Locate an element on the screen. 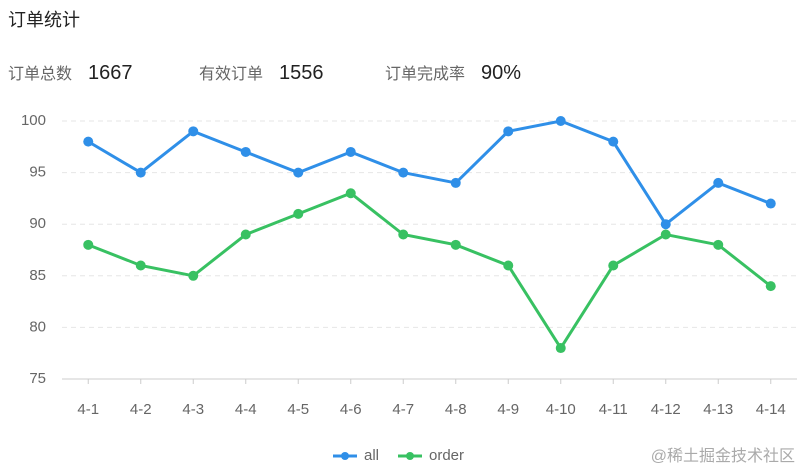  x-tick-label: 4-11 is located at coordinates (613, 409).